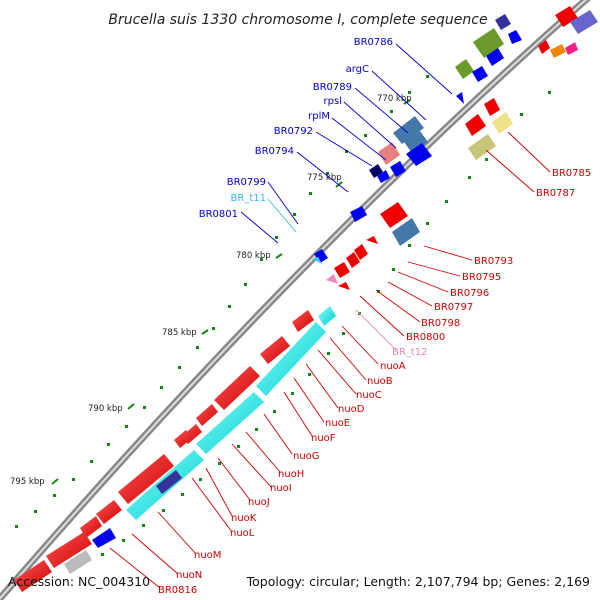  Describe the element at coordinates (380, 381) in the screenshot. I see `gene-label: nuoB` at that location.